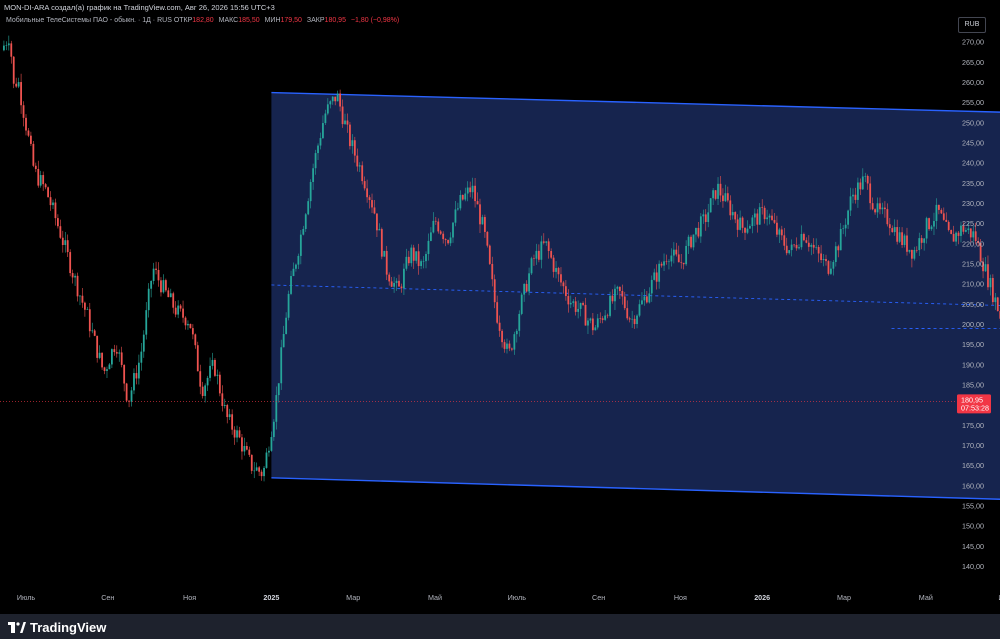 Image resolution: width=1000 pixels, height=639 pixels. I want to click on price-tick-label: 210,00, so click(973, 284).